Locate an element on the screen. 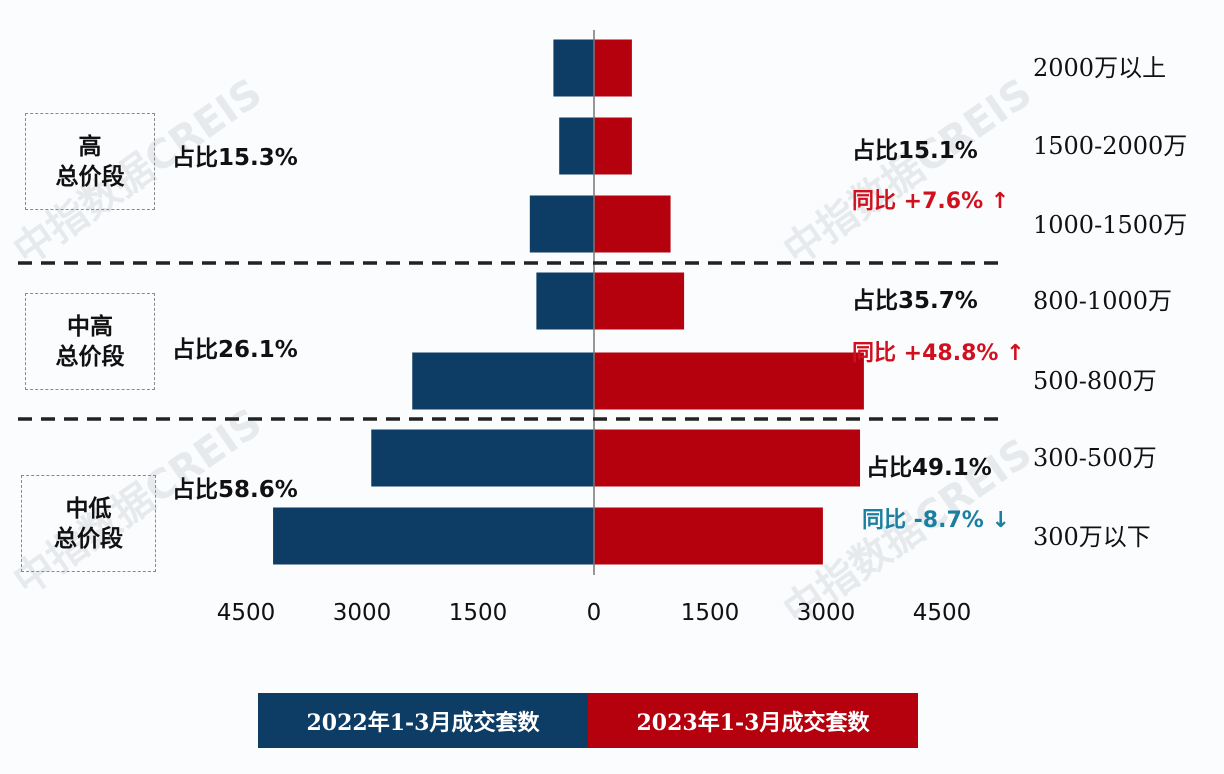 This screenshot has width=1224, height=774. legend: 2022年1-3月成交套数 2023年1-3月成交套数 is located at coordinates (588, 720).